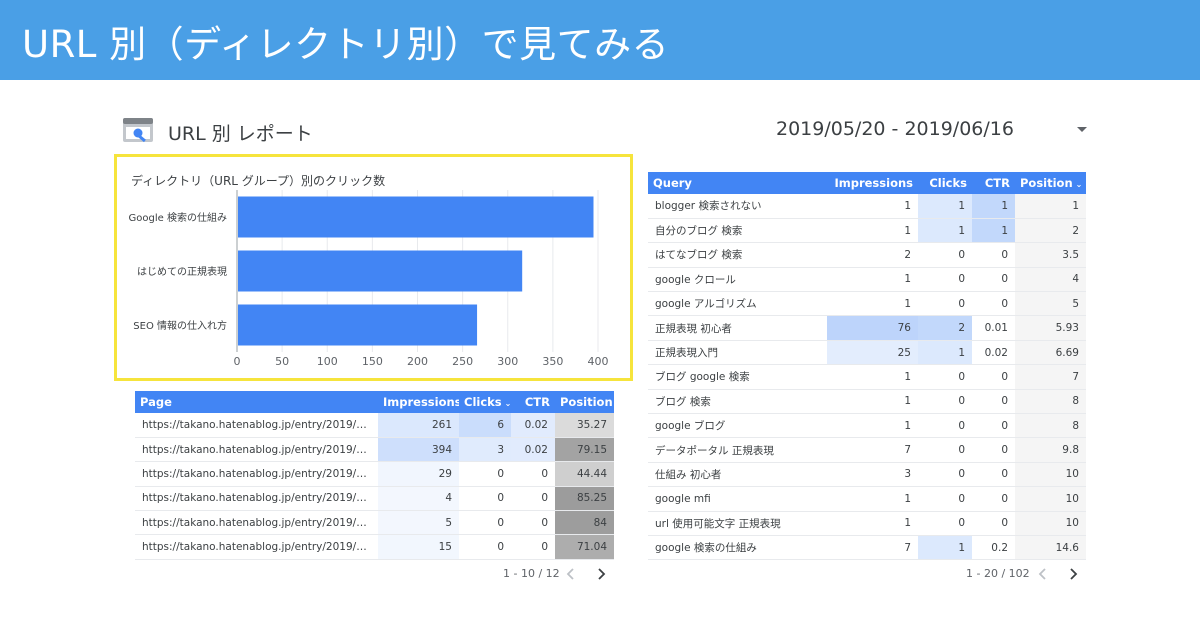 Image resolution: width=1200 pixels, height=622 pixels. What do you see at coordinates (737, 280) in the screenshot?
I see `table-cell: google クロール` at bounding box center [737, 280].